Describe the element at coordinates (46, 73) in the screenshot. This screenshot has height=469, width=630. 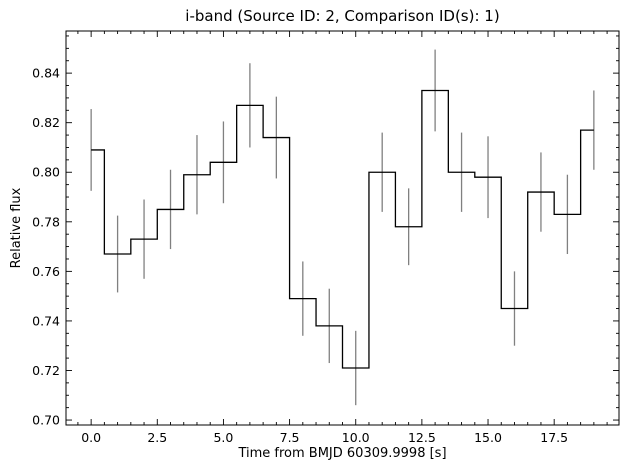
I see `y-tick-label: 0.84` at that location.